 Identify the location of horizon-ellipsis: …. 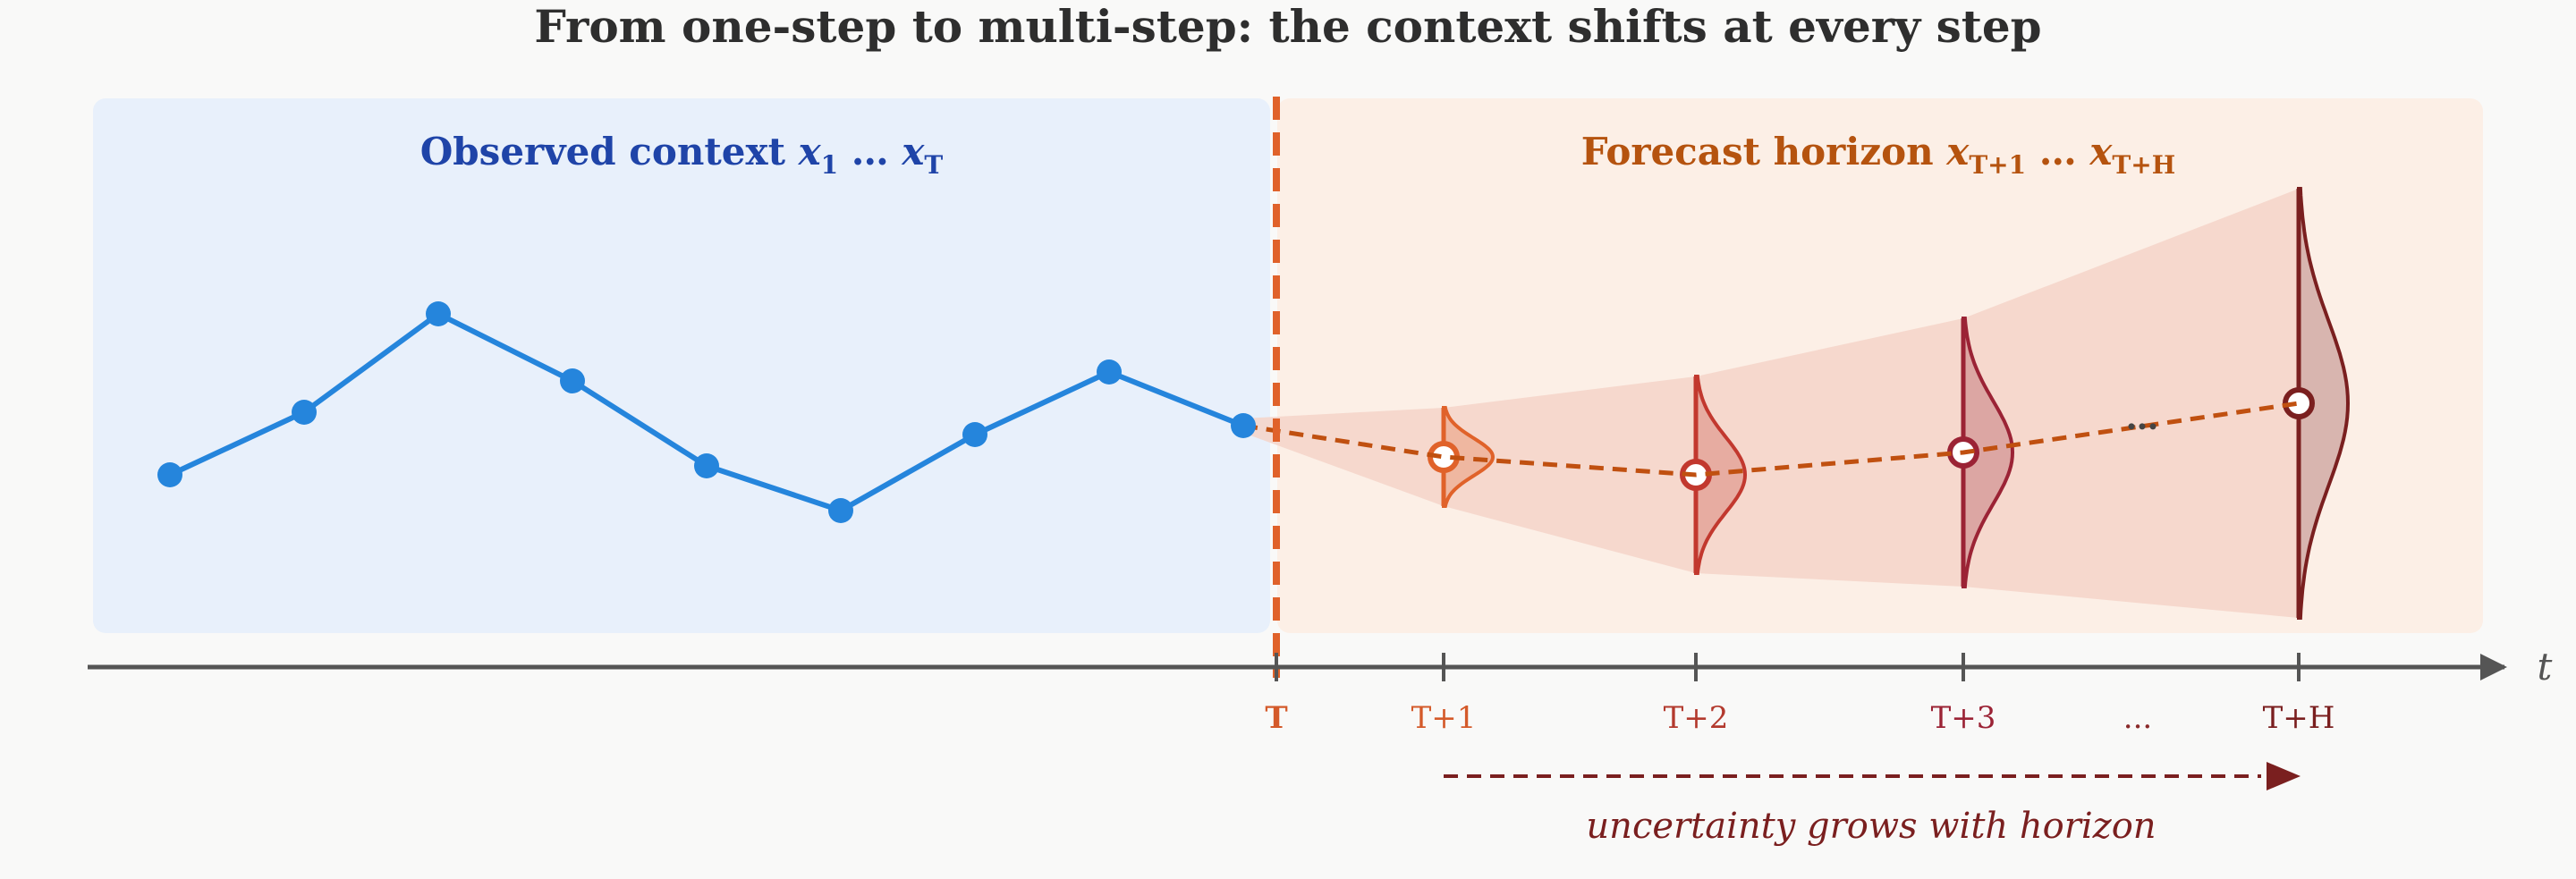
(2057, 151).